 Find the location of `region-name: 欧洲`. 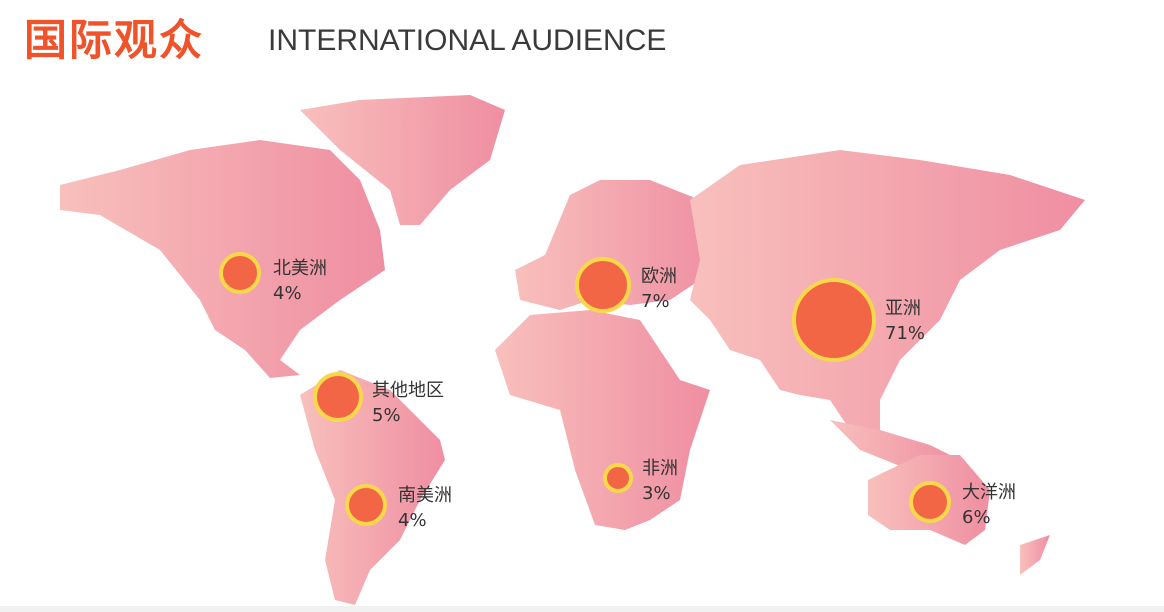

region-name: 欧洲 is located at coordinates (659, 276).